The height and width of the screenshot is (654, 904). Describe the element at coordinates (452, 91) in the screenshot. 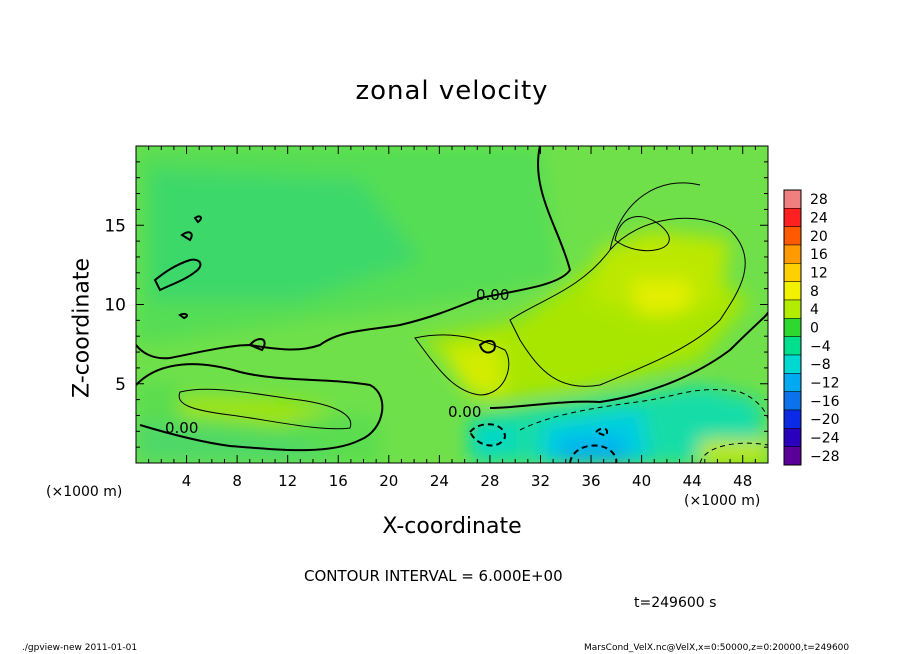

I see `chart-title: zonal velocity` at that location.